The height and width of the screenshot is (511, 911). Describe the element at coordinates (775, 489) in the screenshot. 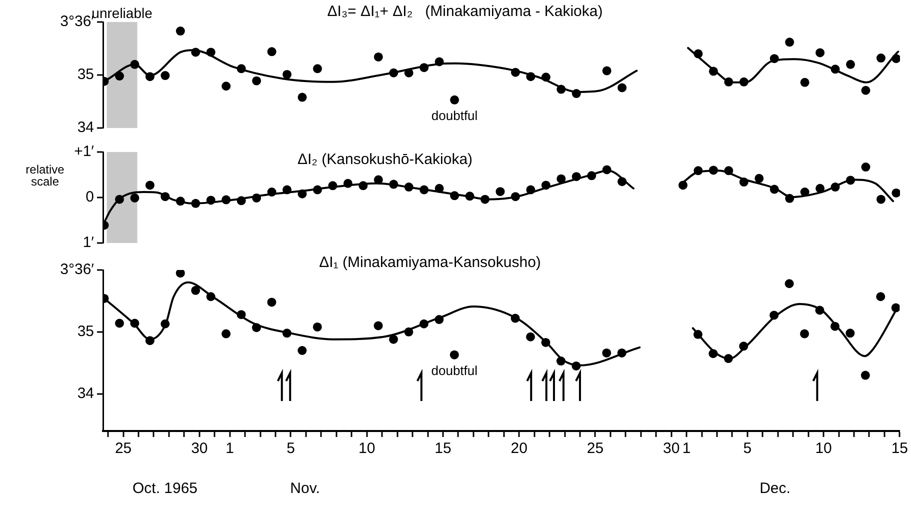

I see `text: Dec.` at that location.